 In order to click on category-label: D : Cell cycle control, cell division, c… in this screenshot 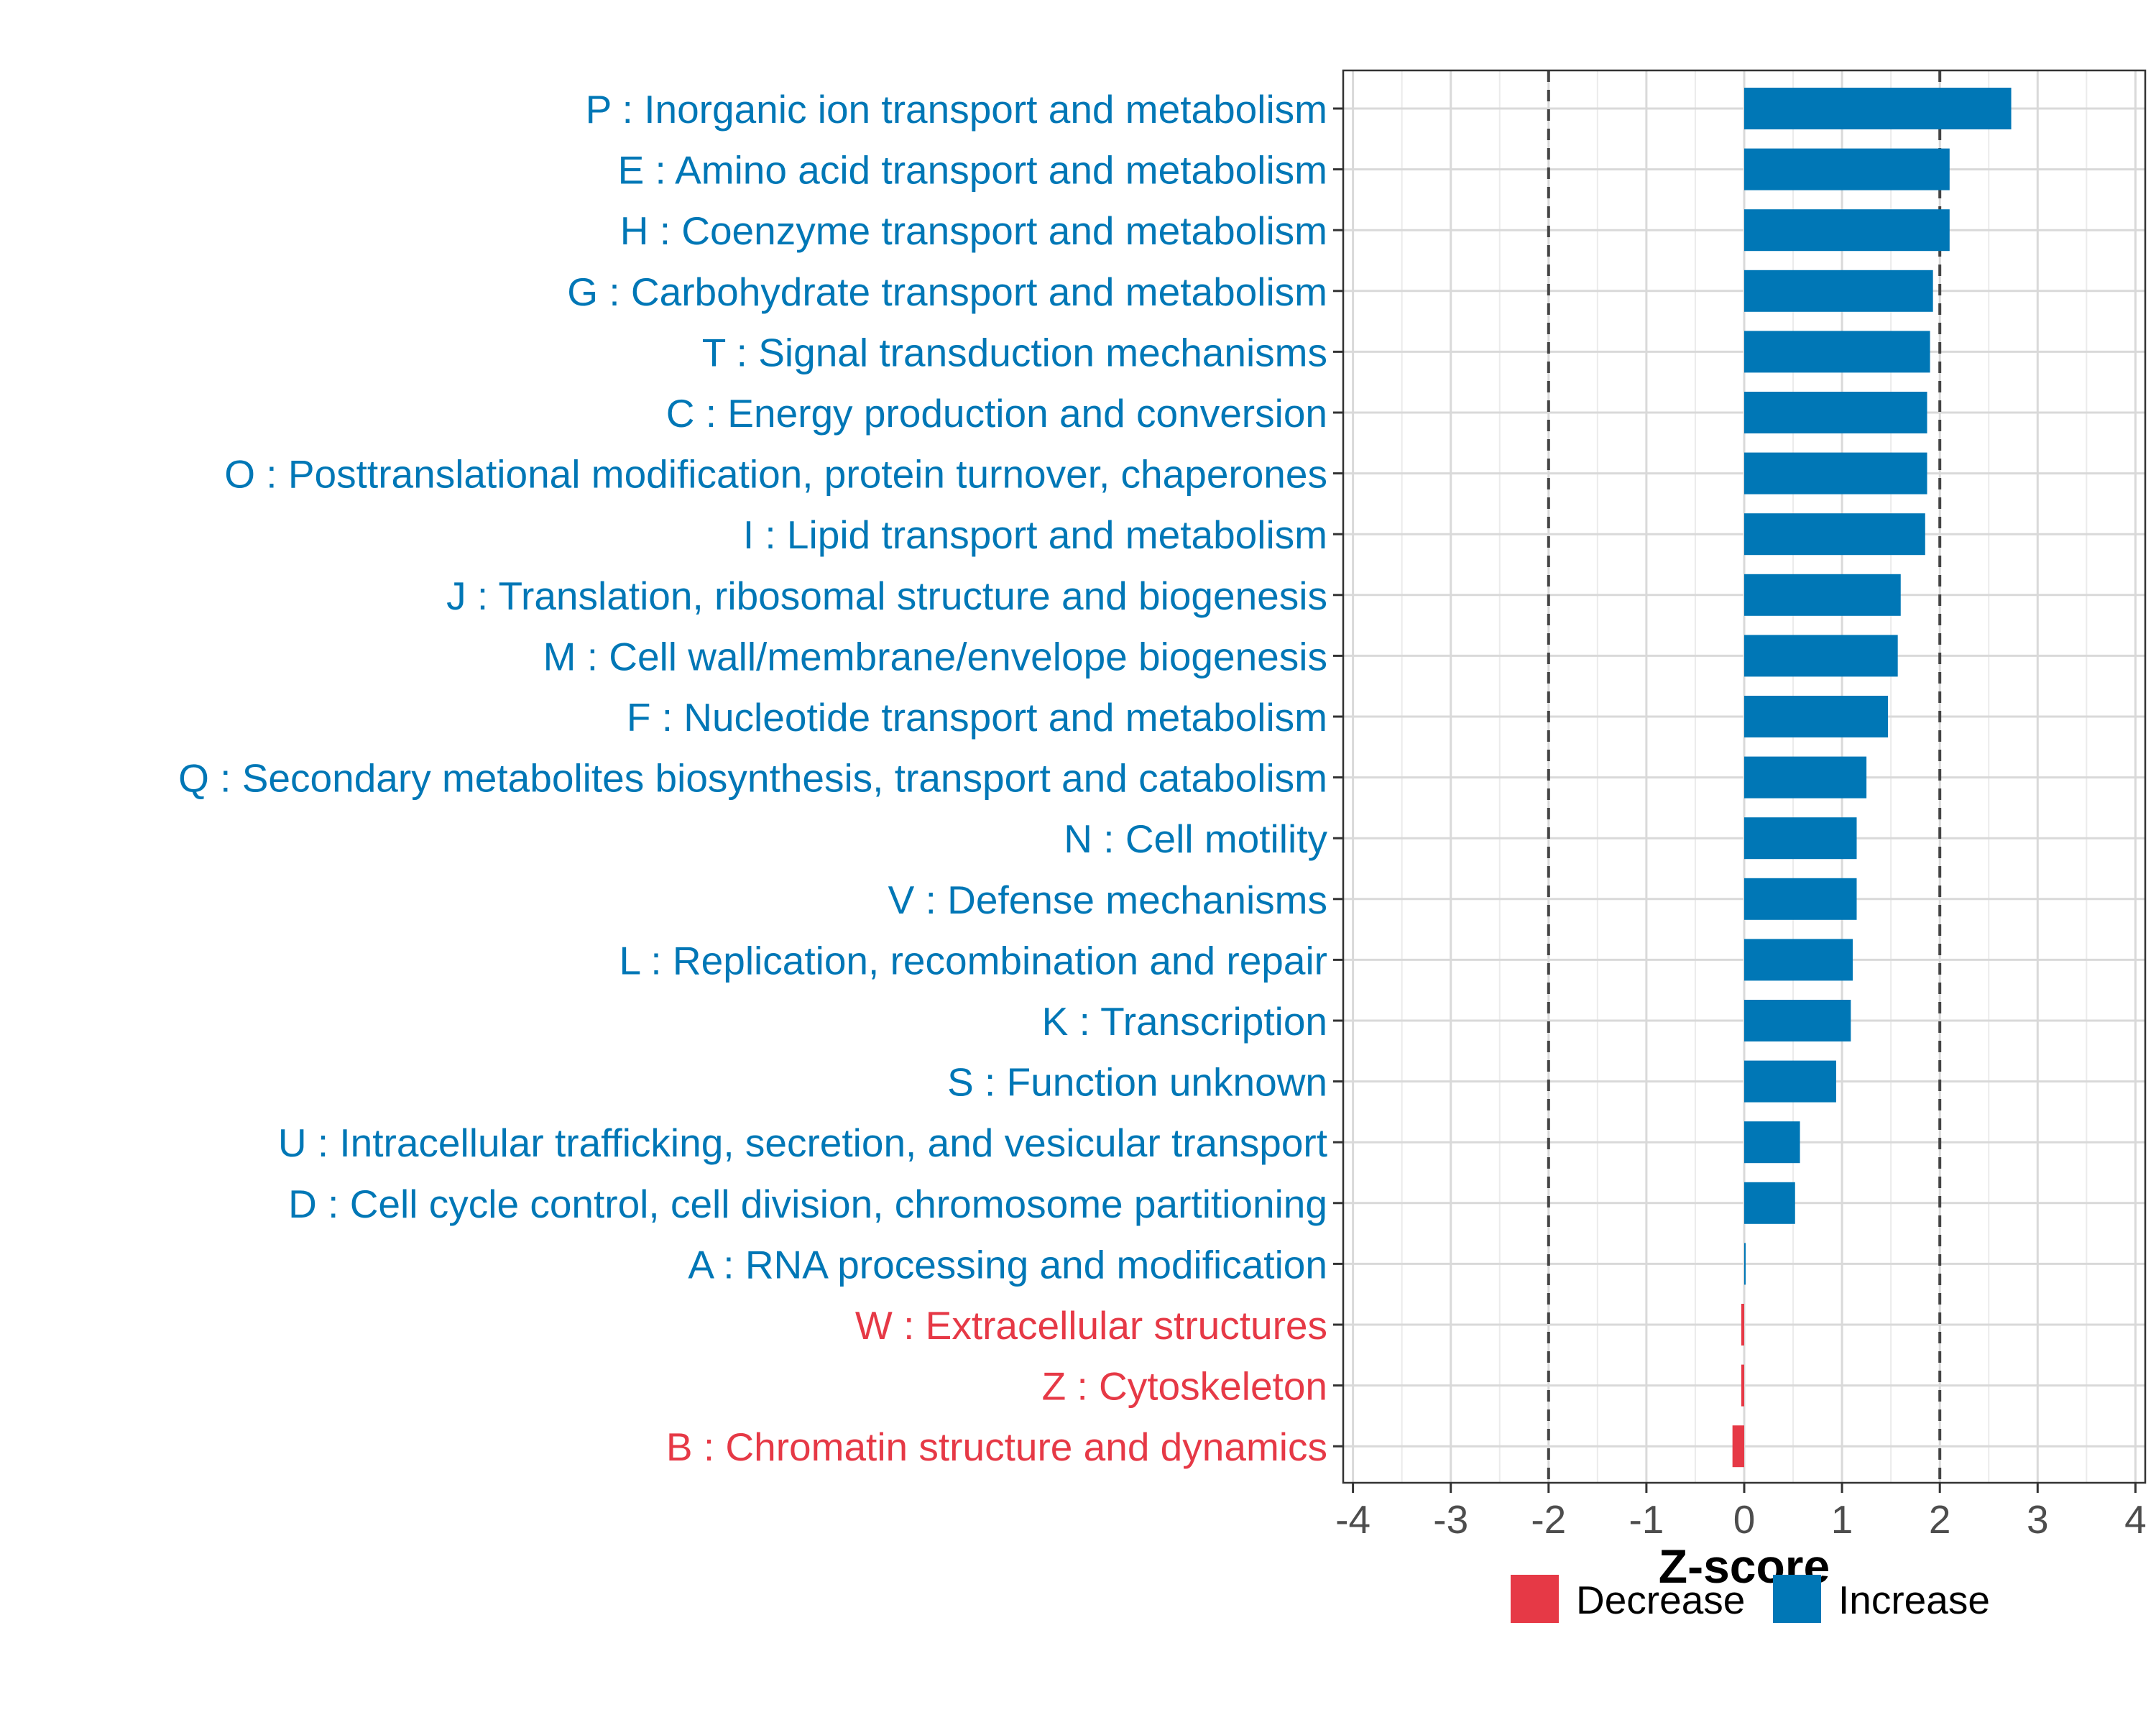, I will do `click(808, 1204)`.